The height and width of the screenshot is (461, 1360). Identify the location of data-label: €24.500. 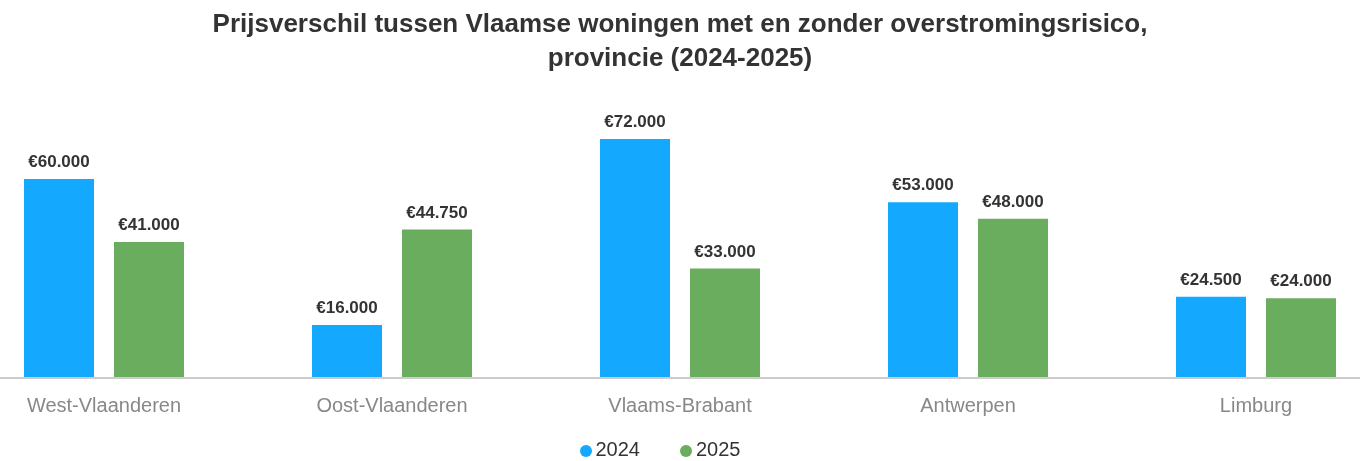
(1211, 279).